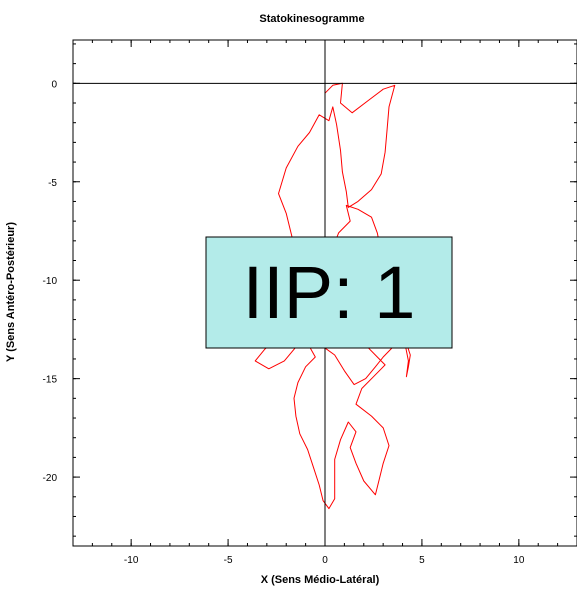 This screenshot has width=577, height=594. Describe the element at coordinates (50, 380) in the screenshot. I see `y-tick-label: -15` at that location.